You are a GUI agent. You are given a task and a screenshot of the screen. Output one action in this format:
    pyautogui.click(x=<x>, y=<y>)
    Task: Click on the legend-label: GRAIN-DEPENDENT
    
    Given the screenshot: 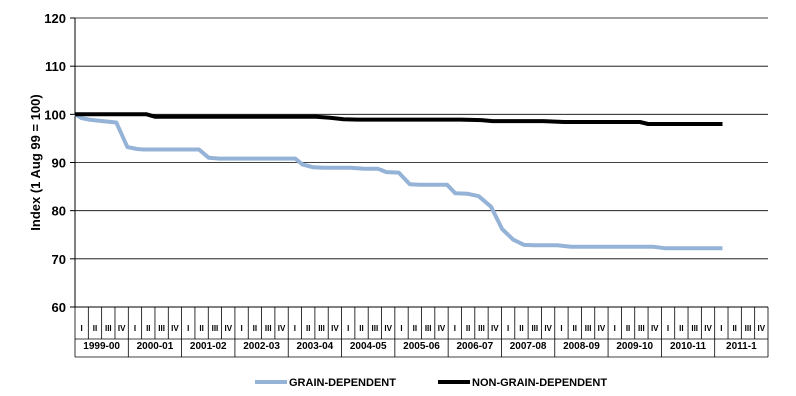 What is the action you would take?
    pyautogui.click(x=342, y=383)
    